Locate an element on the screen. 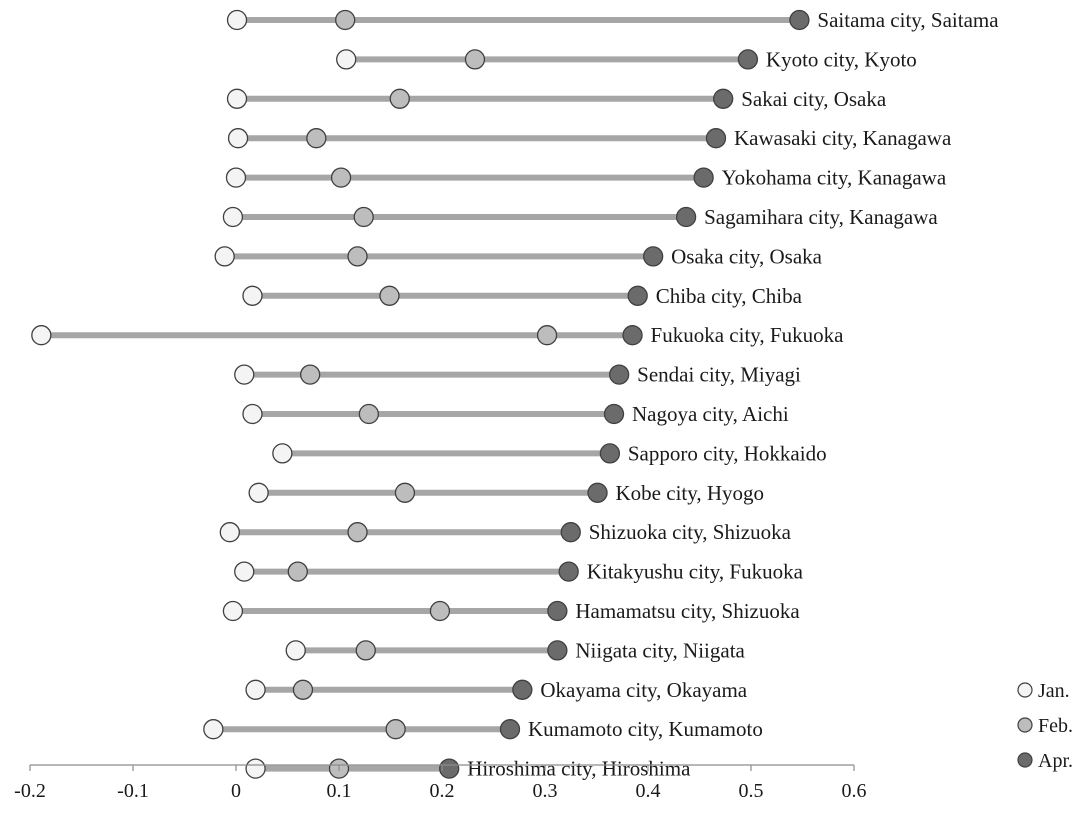 This screenshot has height=833, width=1088. city-row: Niigata city, Niigata is located at coordinates (515, 650).